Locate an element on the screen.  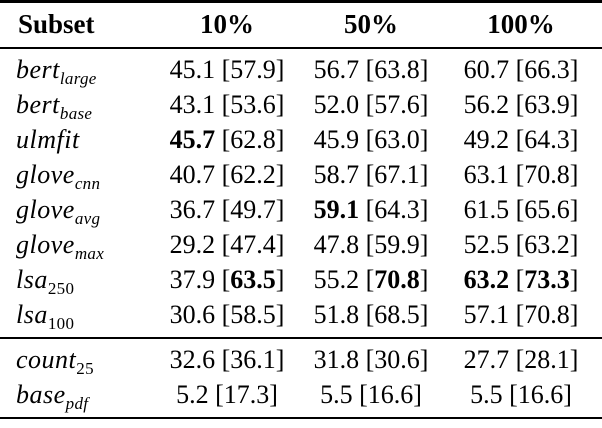
main-value: 55.2 is located at coordinates (336, 279).